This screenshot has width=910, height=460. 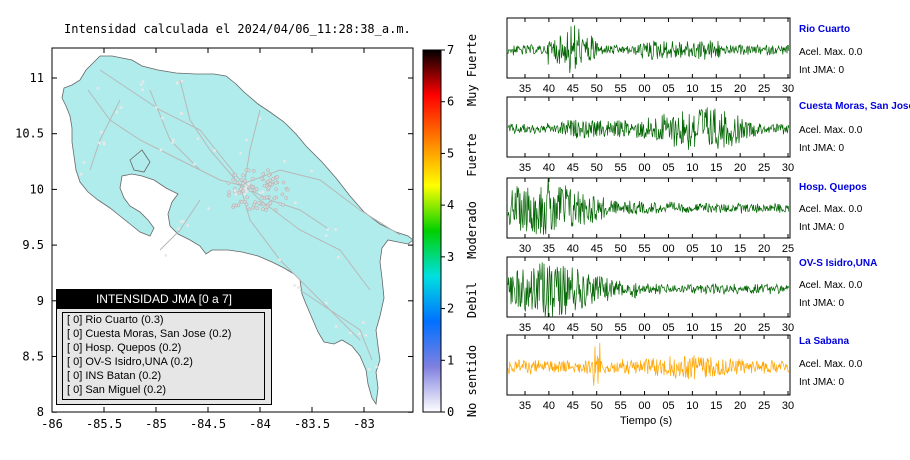 I want to click on waveform-trace, so click(x=648, y=128).